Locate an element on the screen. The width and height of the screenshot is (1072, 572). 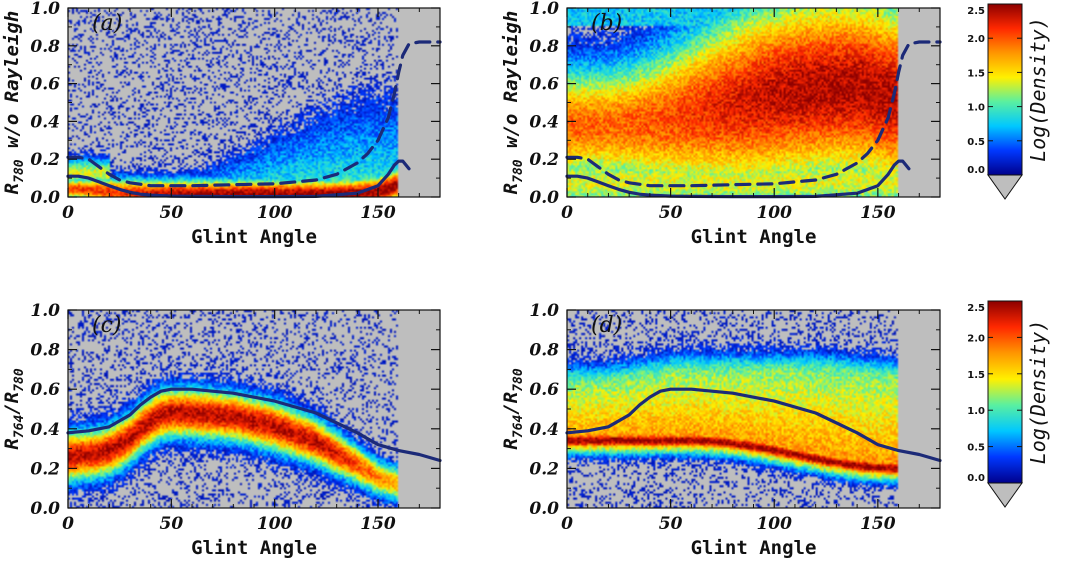
colorbar-1: 0.0 0.5 1.0 1.5 2.0 2.5 Log(Density) is located at coordinates (1008, 101).